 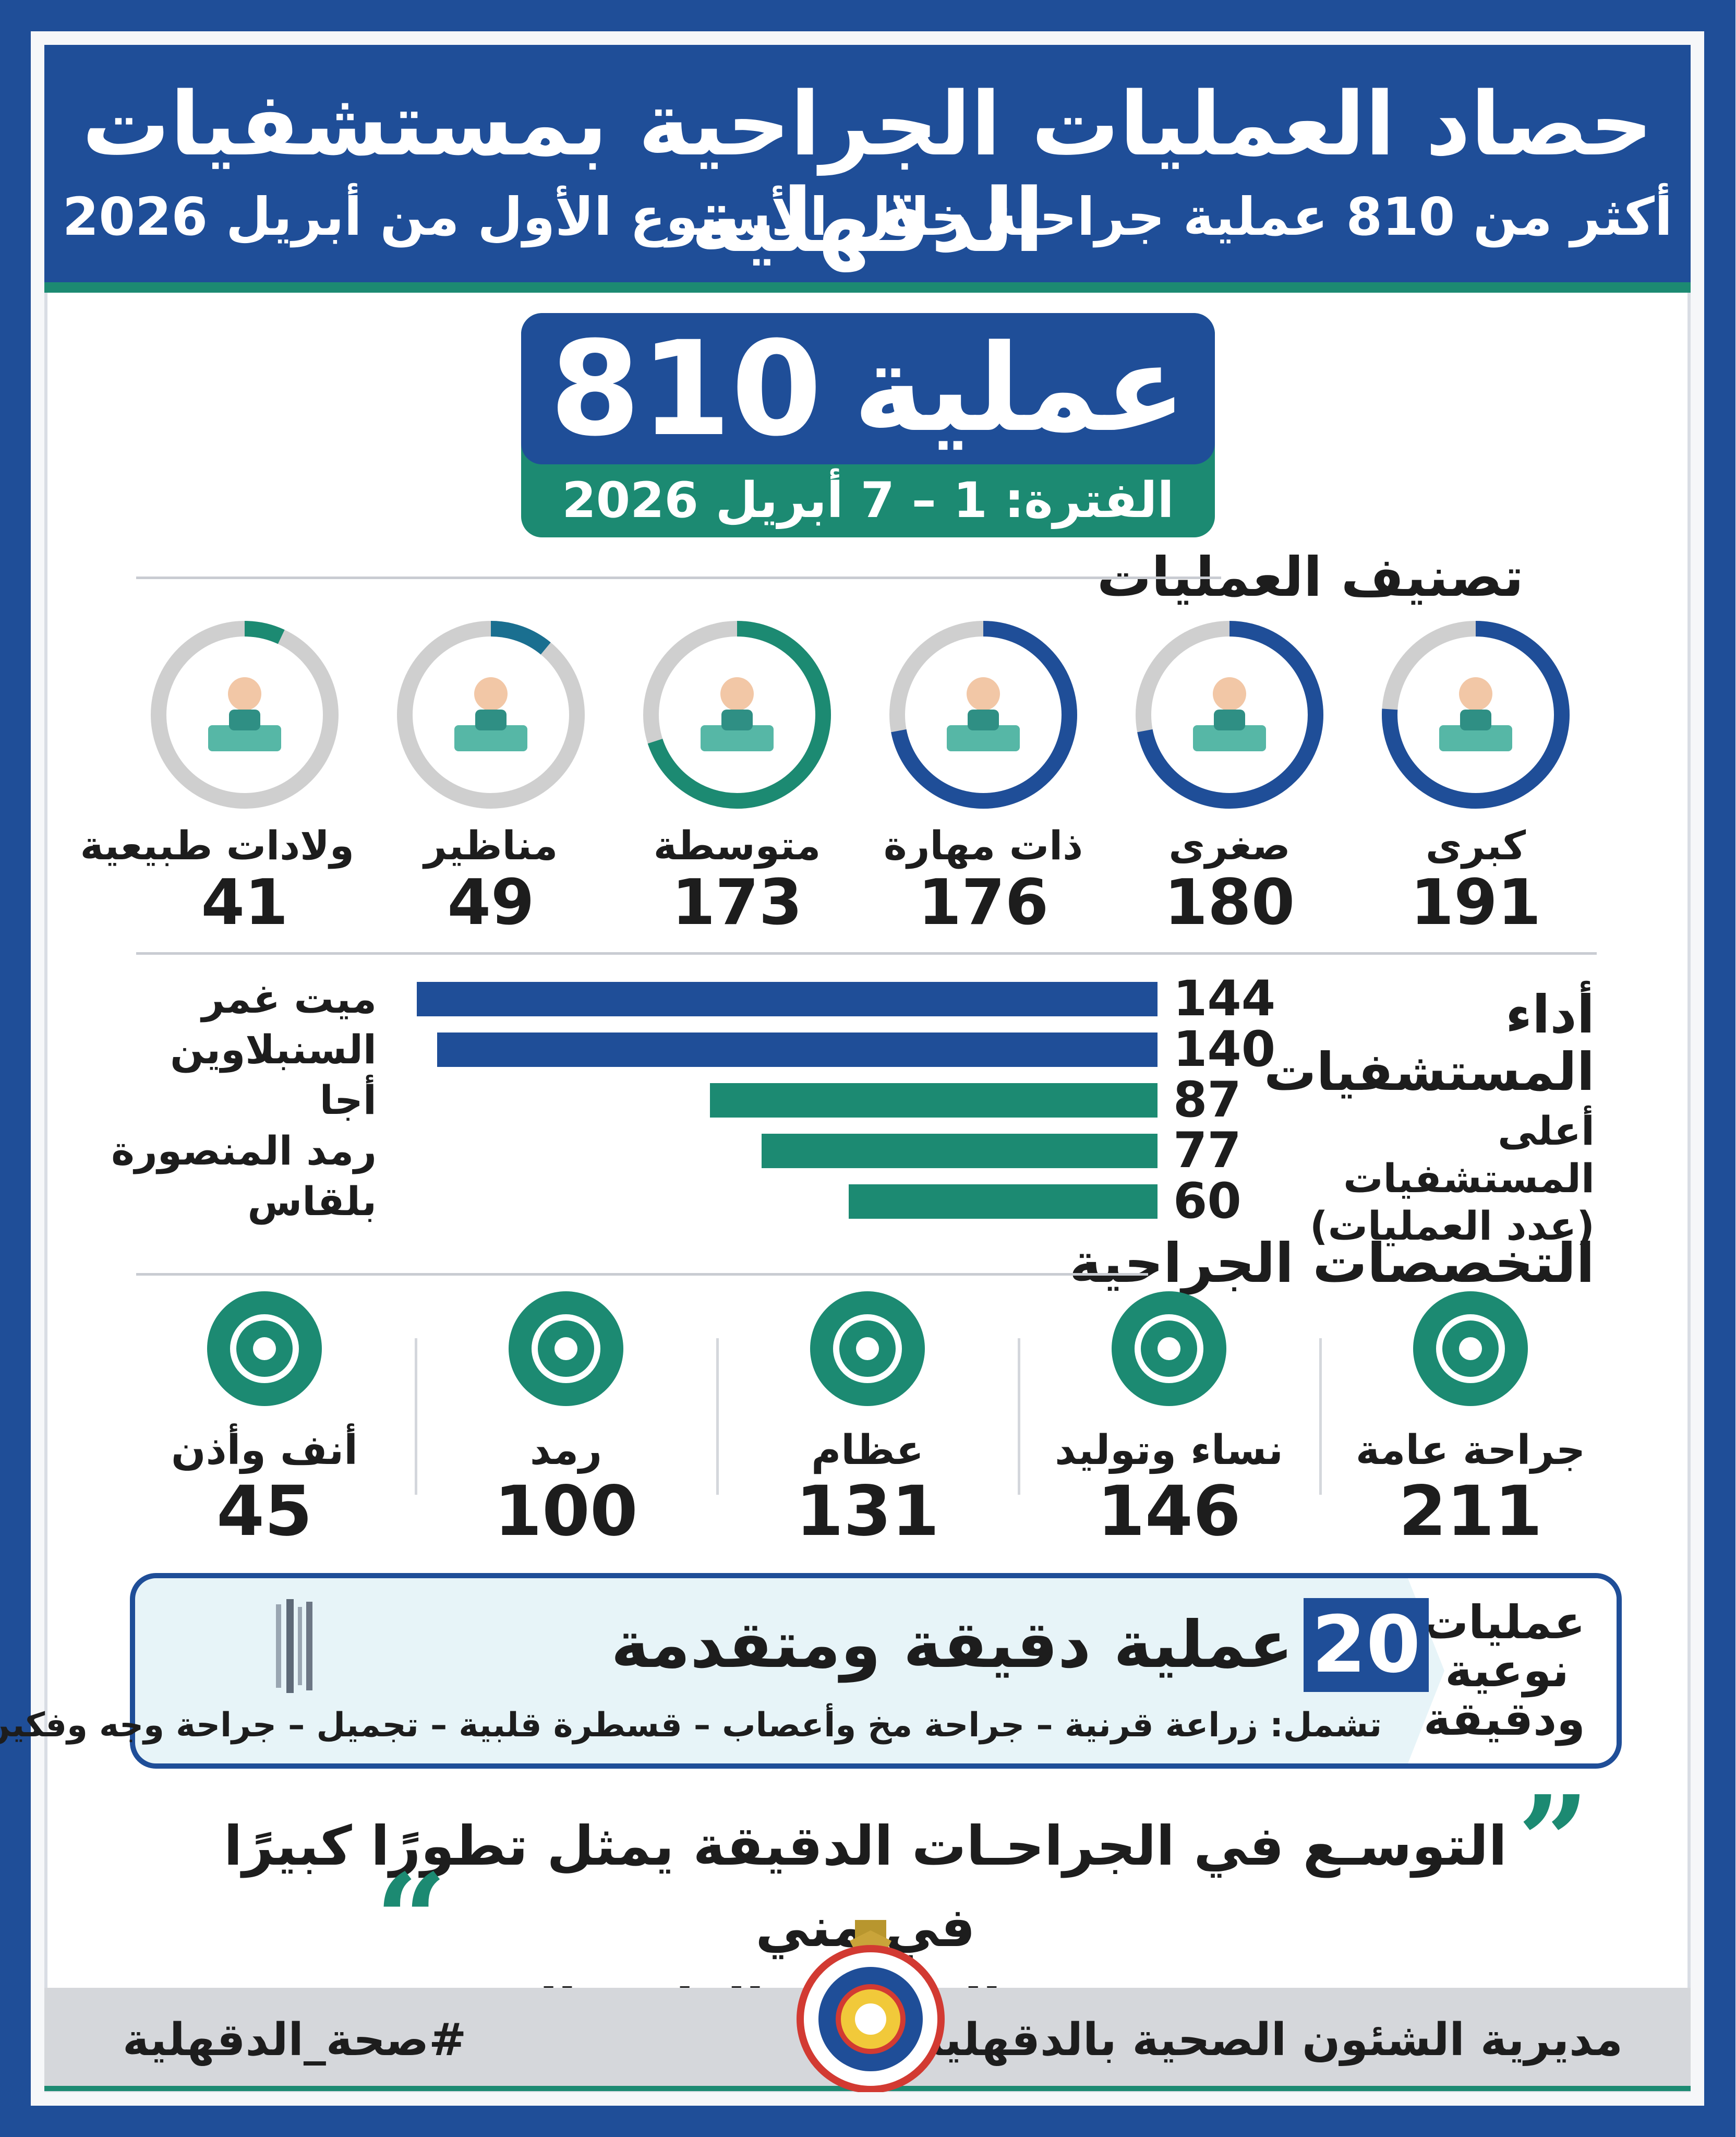 What do you see at coordinates (868, 1420) in the screenshot?
I see `specialty-item: عظام 131` at bounding box center [868, 1420].